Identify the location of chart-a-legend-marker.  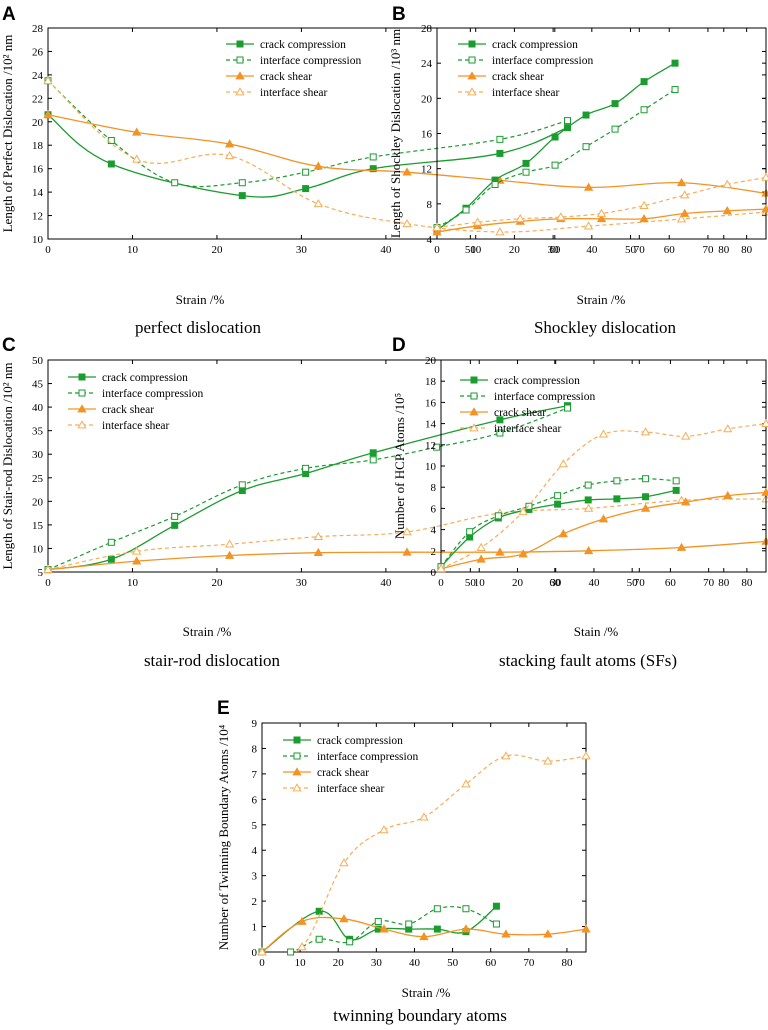
(240, 75).